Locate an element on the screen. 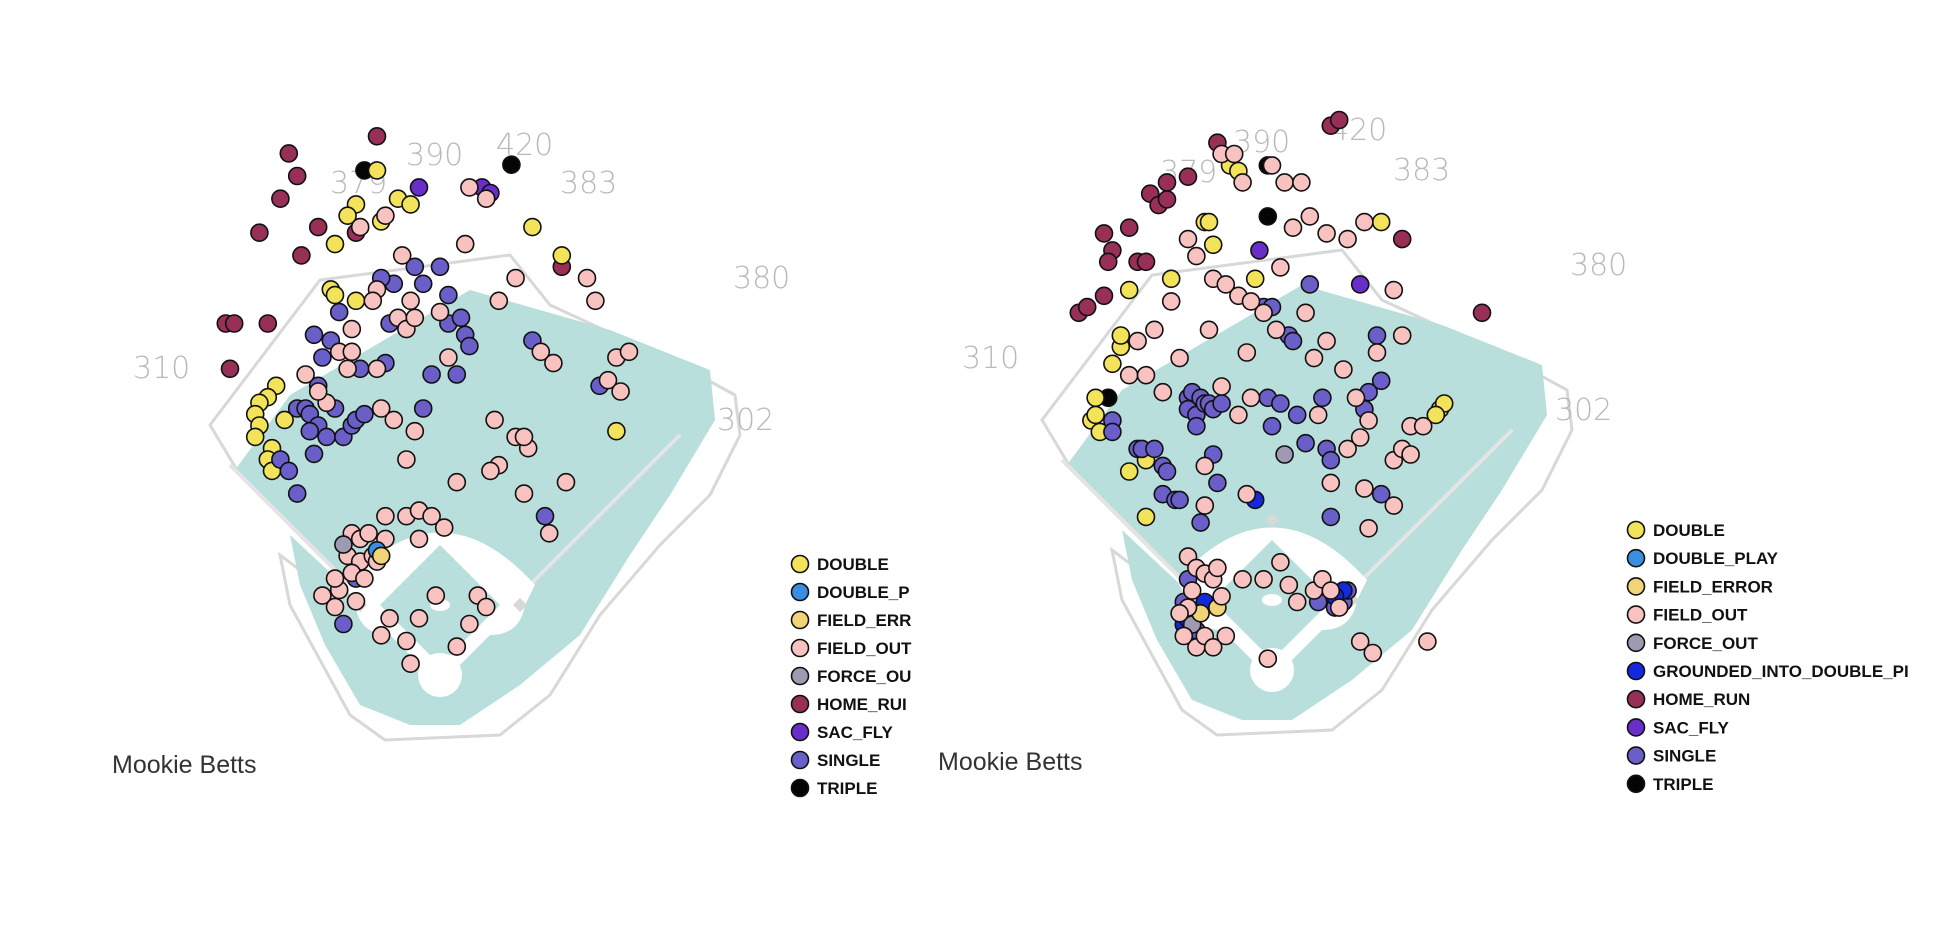 Image resolution: width=1942 pixels, height=938 pixels. distance-label: 380 is located at coordinates (1598, 265).